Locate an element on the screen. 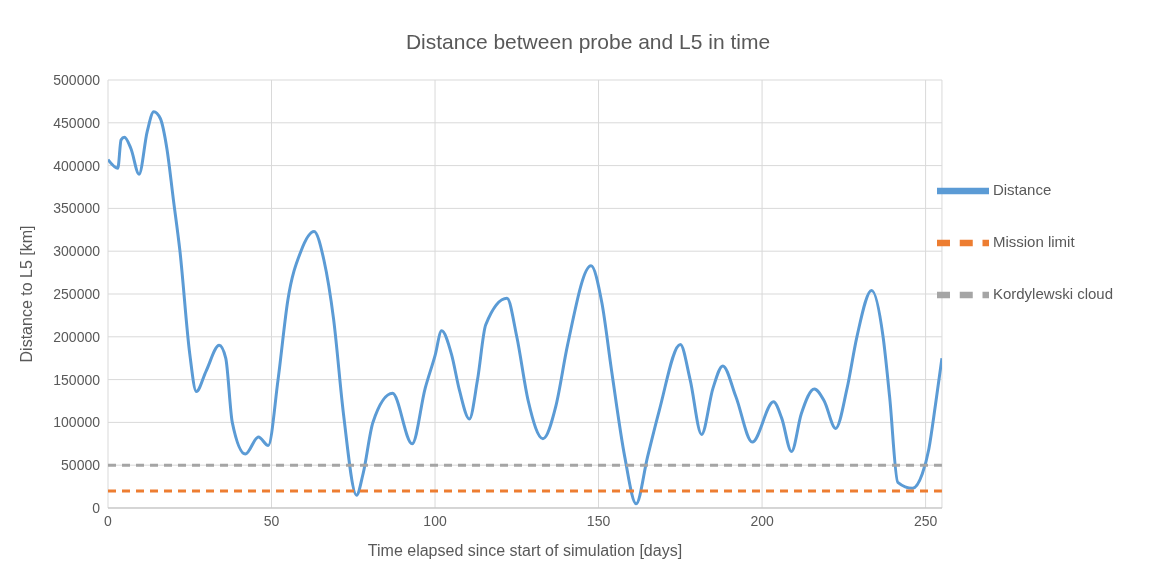 The image size is (1175, 585). x-tick-label: 250 is located at coordinates (925, 520).